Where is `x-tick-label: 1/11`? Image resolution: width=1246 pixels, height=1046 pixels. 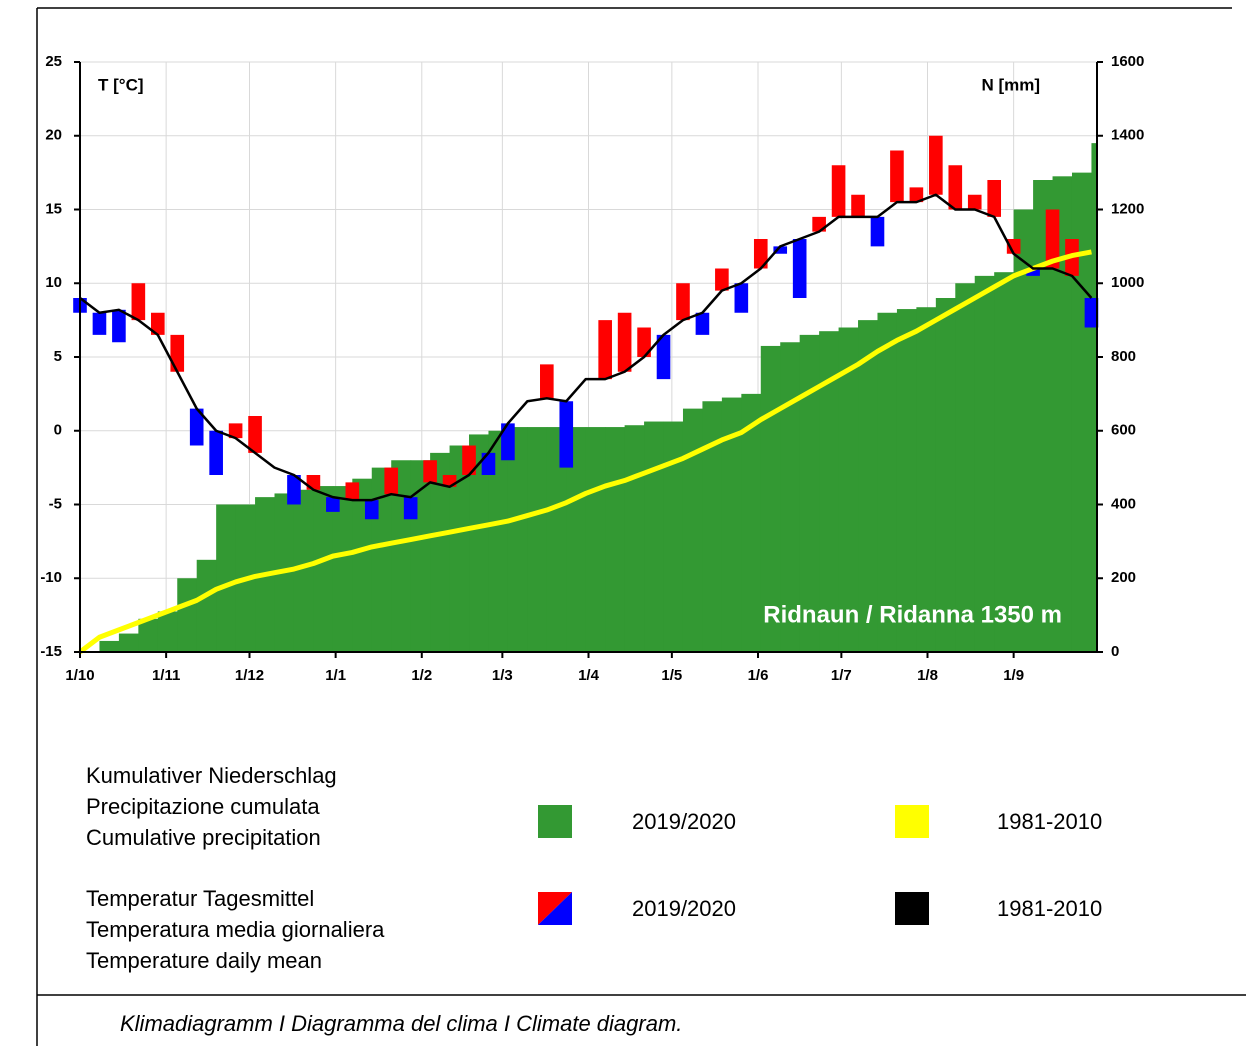
x-tick-label: 1/11 is located at coordinates (166, 675).